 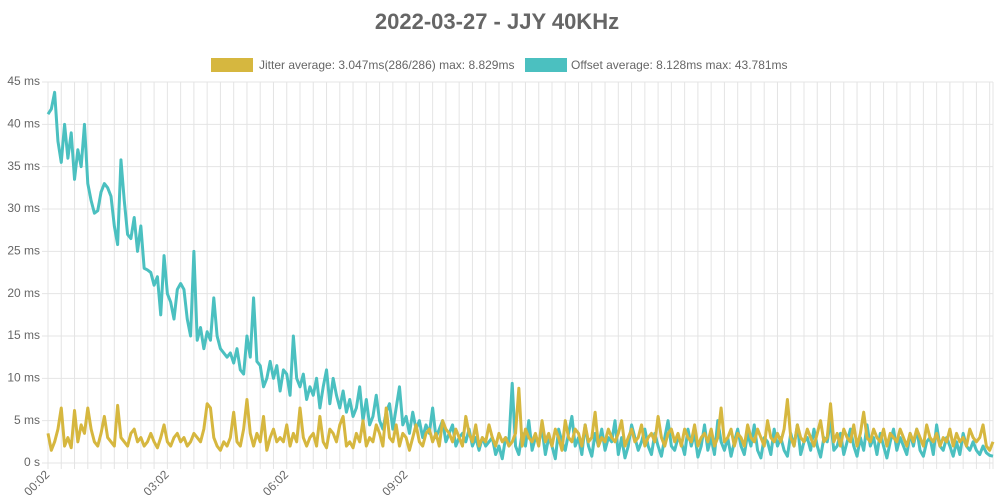 I want to click on x-tick-label: 09:02, so click(x=394, y=482).